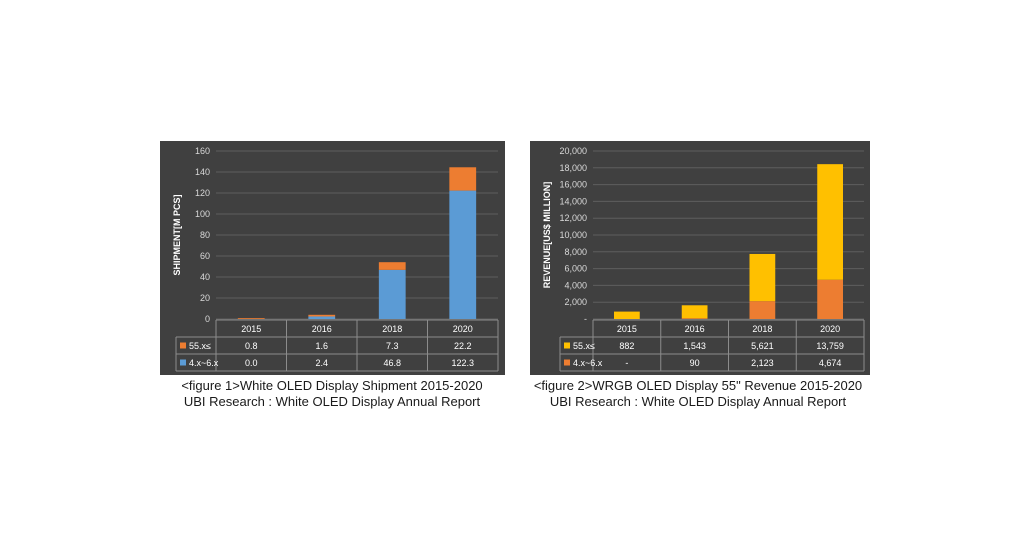  What do you see at coordinates (575, 285) in the screenshot?
I see `y-tick-label: 4,000` at bounding box center [575, 285].